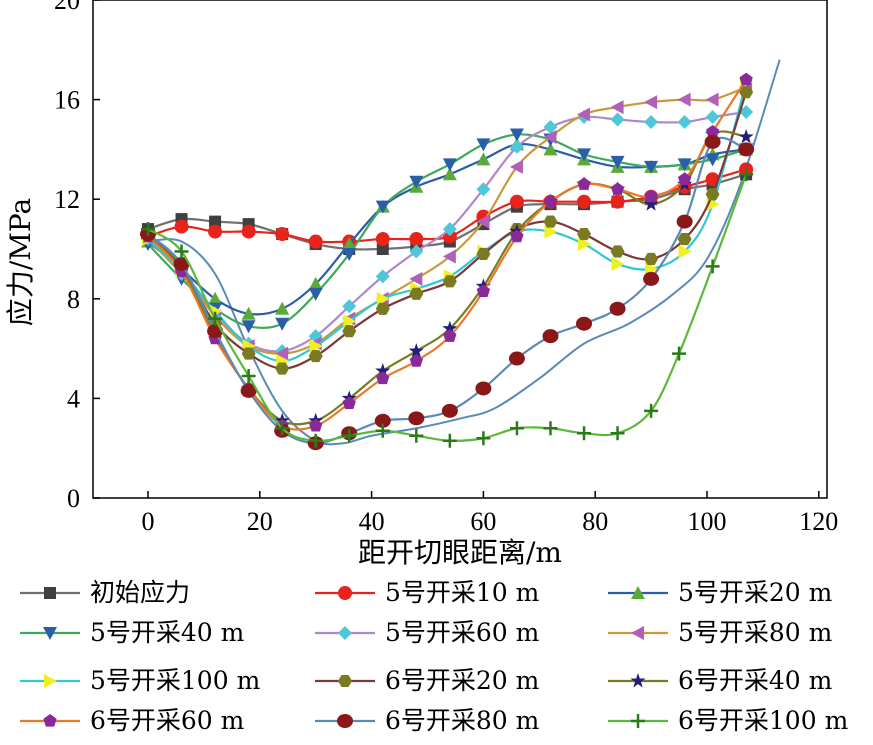 The width and height of the screenshot is (873, 745). I want to click on legend-item: 6号开采60 m, so click(132, 720).